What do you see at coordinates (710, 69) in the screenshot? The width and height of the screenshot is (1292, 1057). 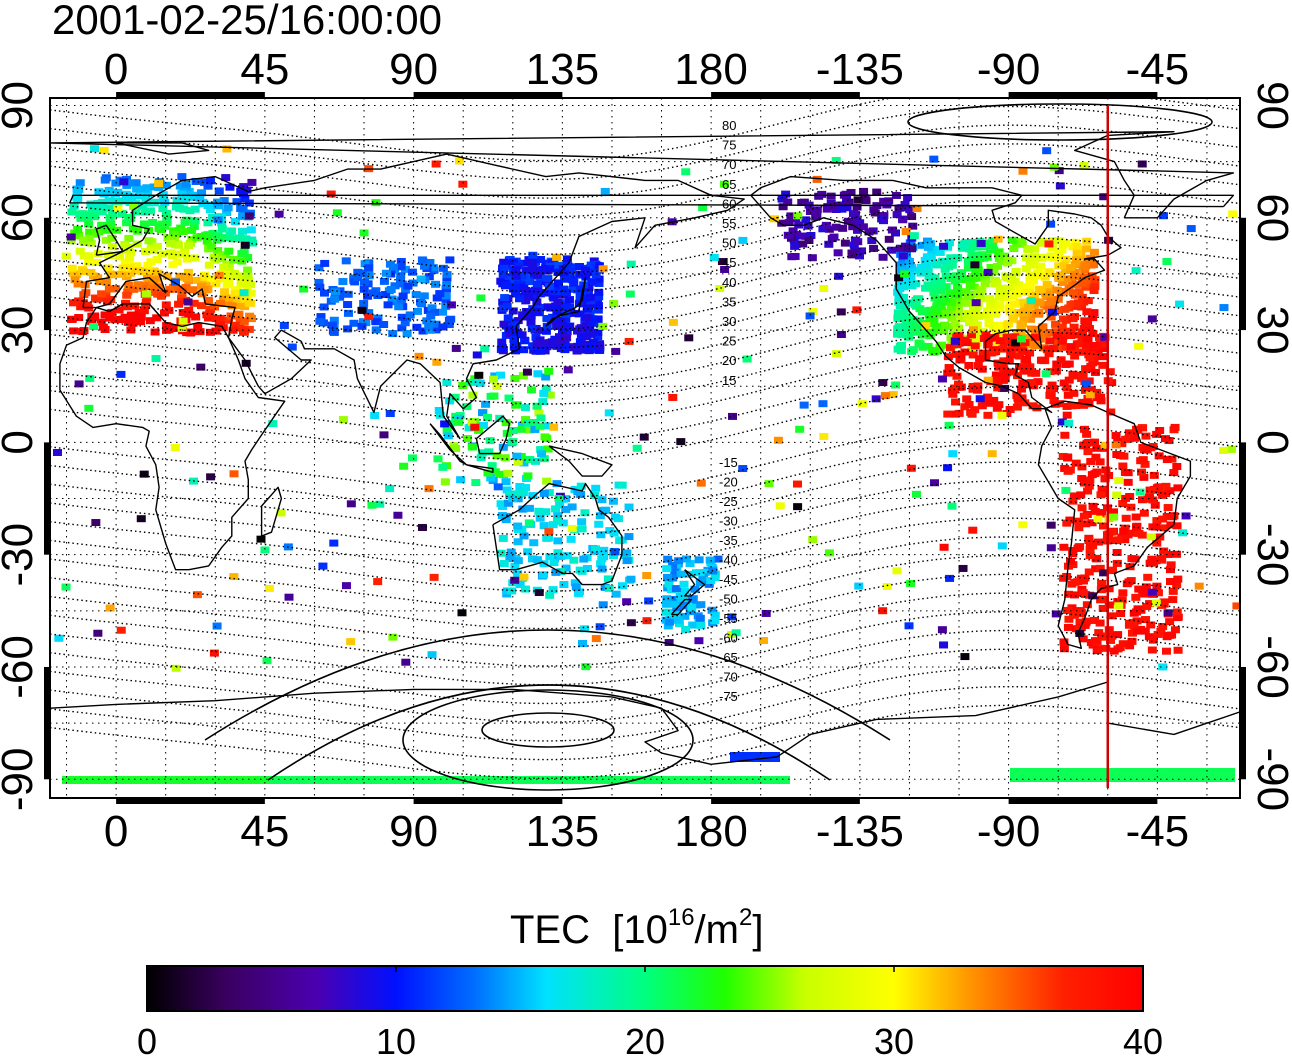 I see `top-lon-tick: 180` at bounding box center [710, 69].